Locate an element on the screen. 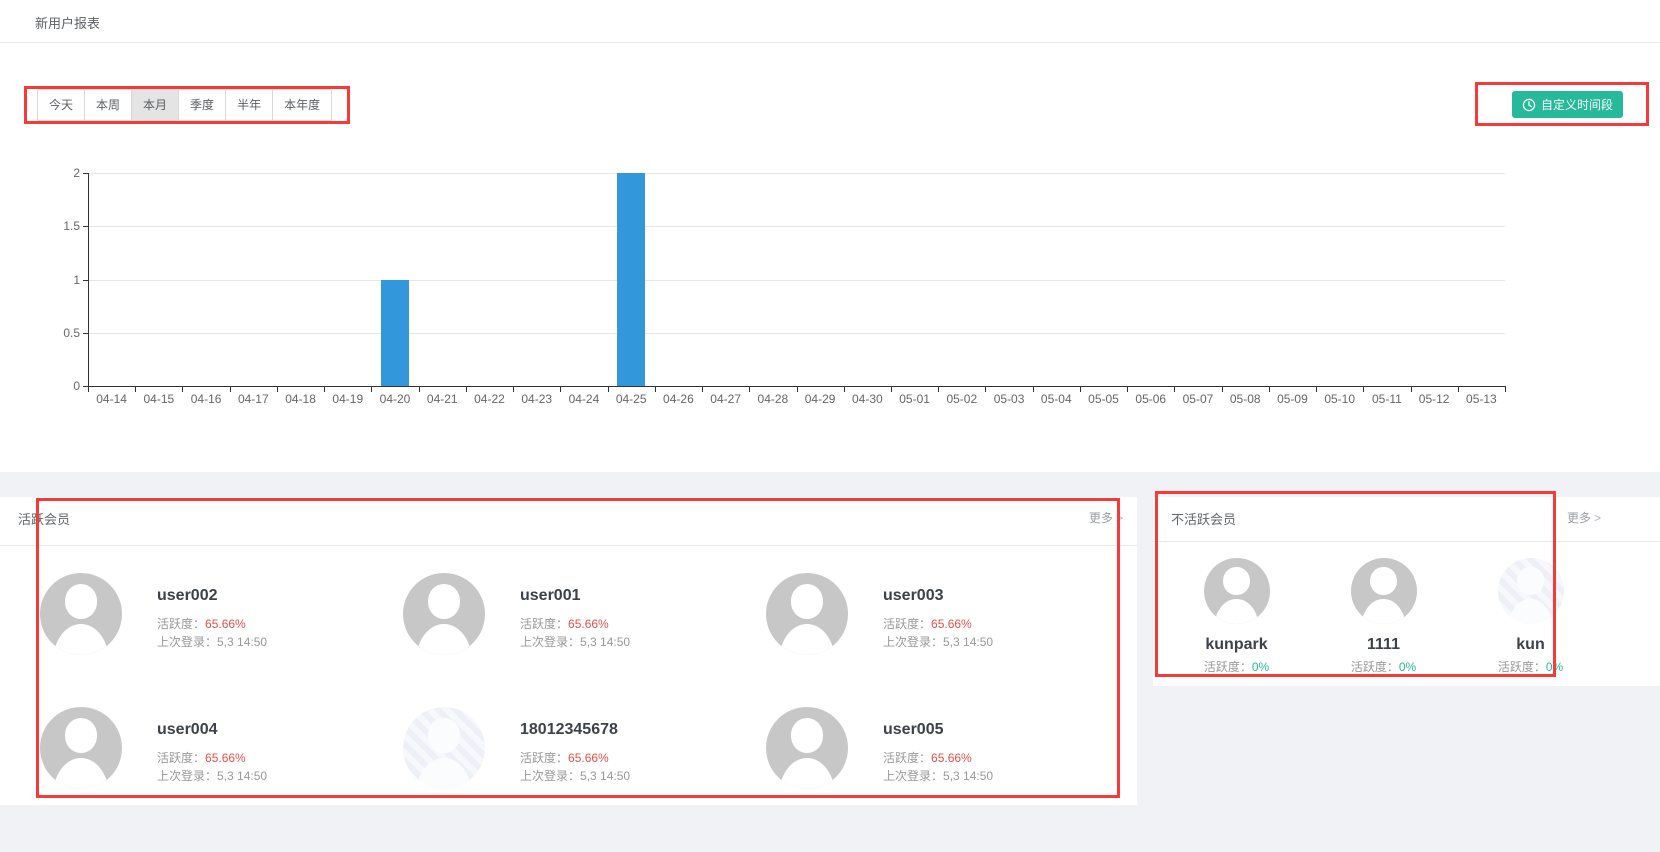 The height and width of the screenshot is (852, 1660). x-axis-label: 05-01 is located at coordinates (914, 399).